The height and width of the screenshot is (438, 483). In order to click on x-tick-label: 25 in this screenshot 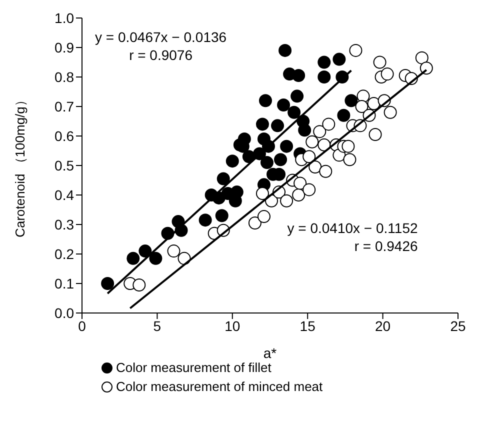, I will do `click(458, 326)`.